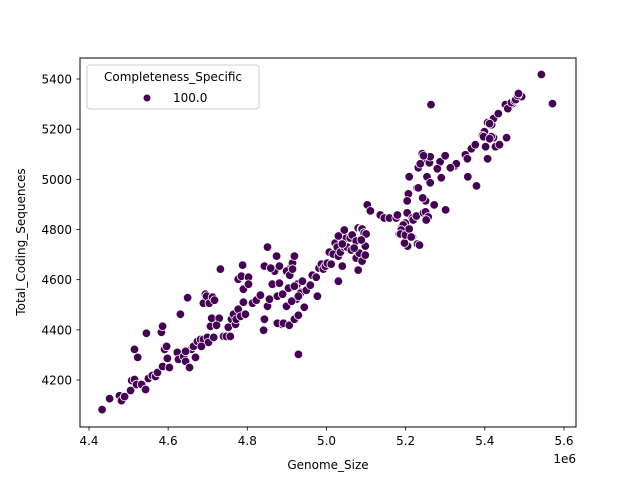  Describe the element at coordinates (563, 441) in the screenshot. I see `x-tick-label: 5.6` at that location.